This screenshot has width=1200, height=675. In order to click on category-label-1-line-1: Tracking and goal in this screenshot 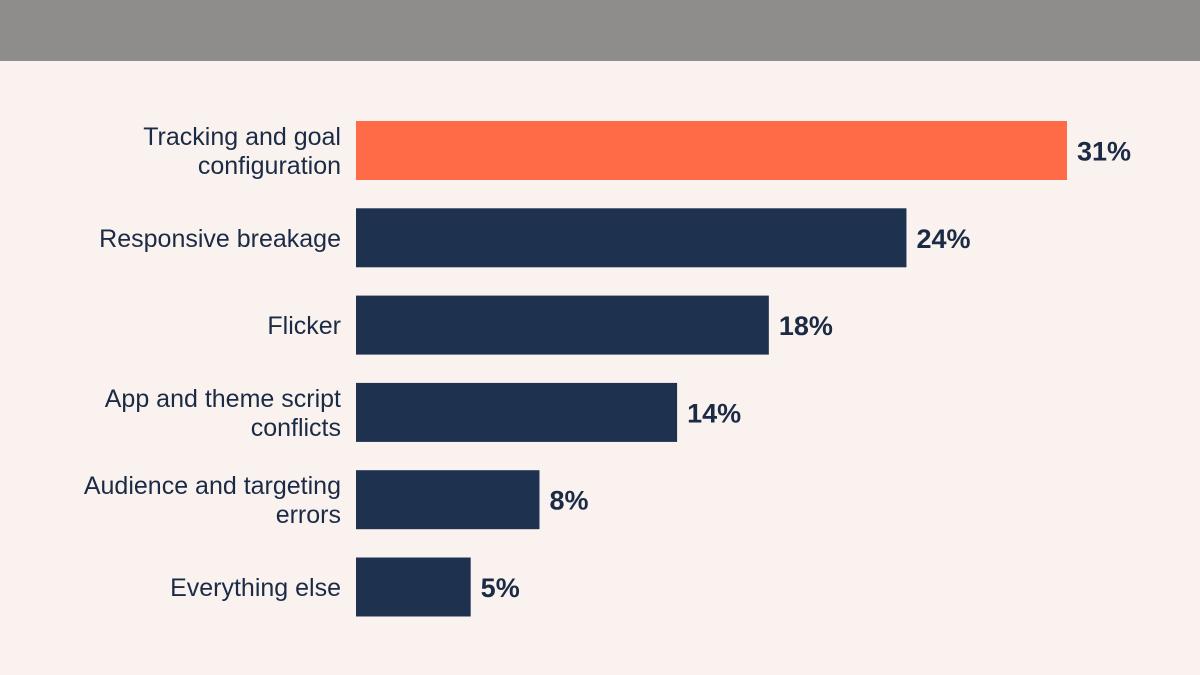, I will do `click(242, 137)`.